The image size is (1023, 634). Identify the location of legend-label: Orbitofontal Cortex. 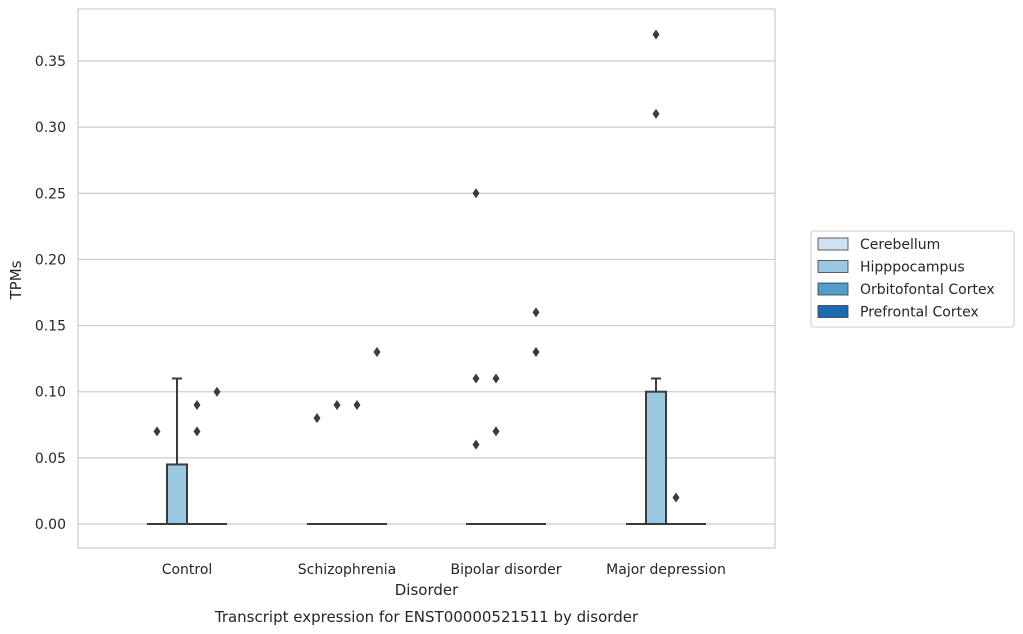
(927, 290).